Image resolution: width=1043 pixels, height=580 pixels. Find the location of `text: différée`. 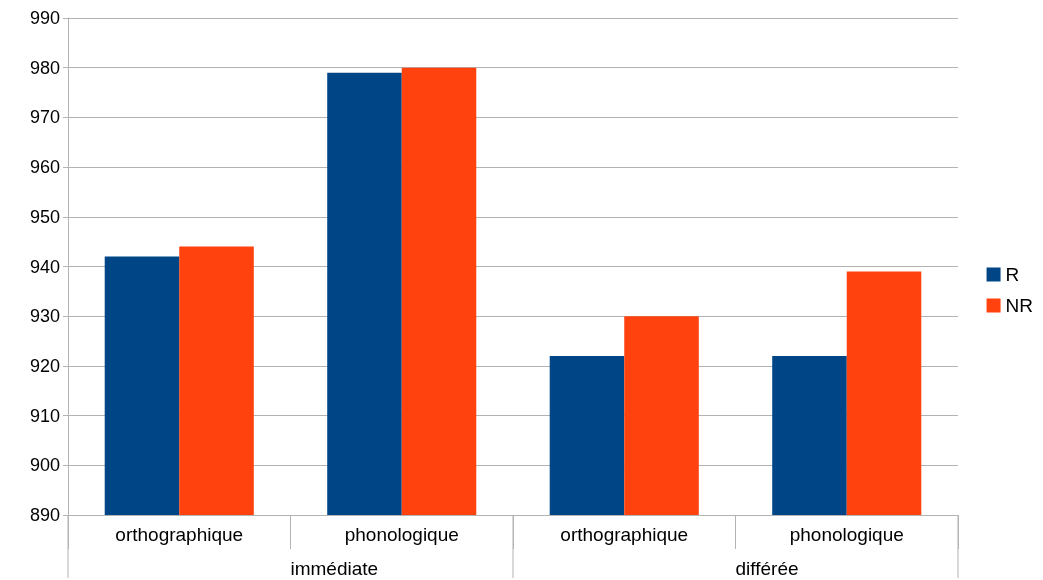

text: différée is located at coordinates (767, 568).